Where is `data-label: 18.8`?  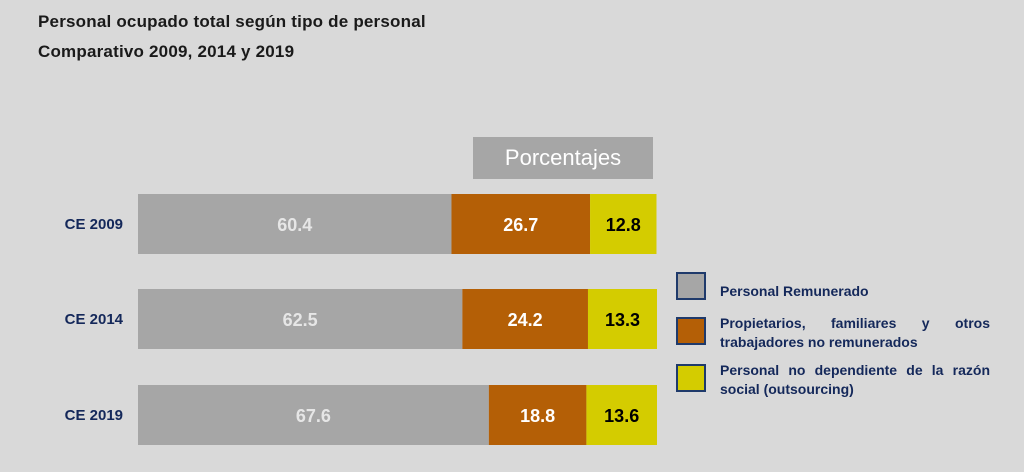 data-label: 18.8 is located at coordinates (537, 416).